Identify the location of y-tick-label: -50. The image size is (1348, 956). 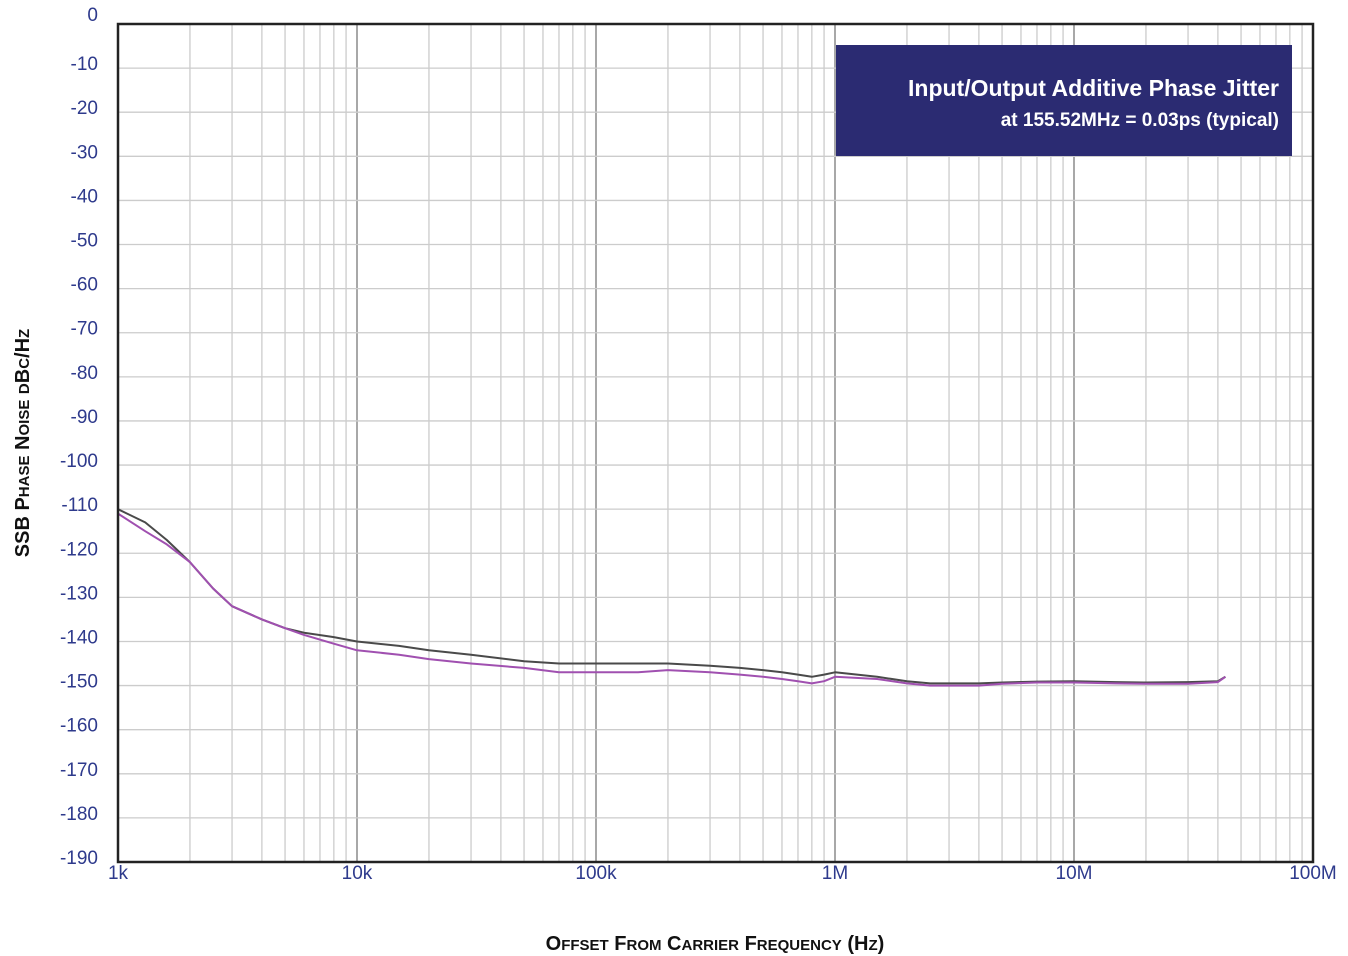
(84, 241).